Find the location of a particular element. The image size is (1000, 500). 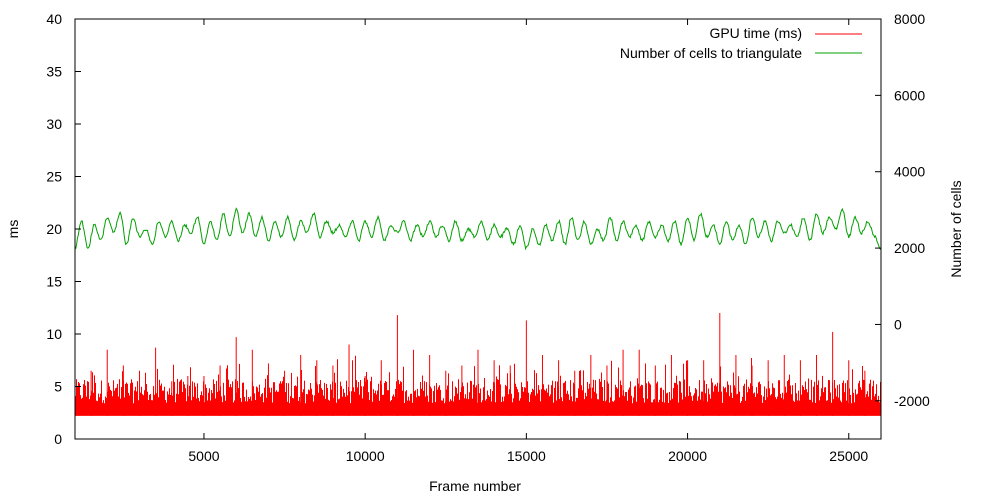

y-left-tick-label: 25 is located at coordinates (54, 177).